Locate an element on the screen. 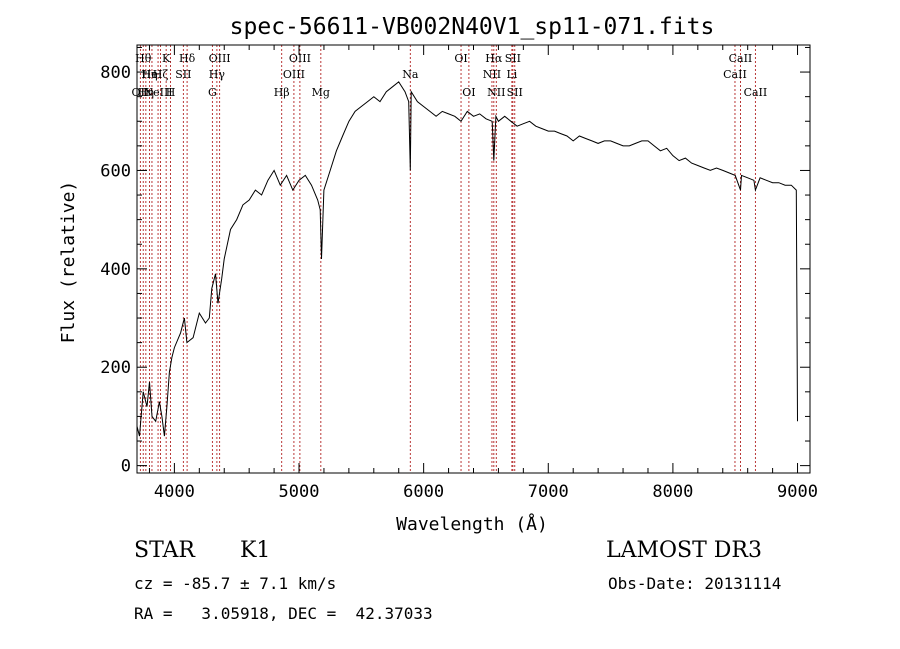 The image size is (900, 649). redshift-value: cz = -85.7 ± 7.1 km/s is located at coordinates (235, 583).